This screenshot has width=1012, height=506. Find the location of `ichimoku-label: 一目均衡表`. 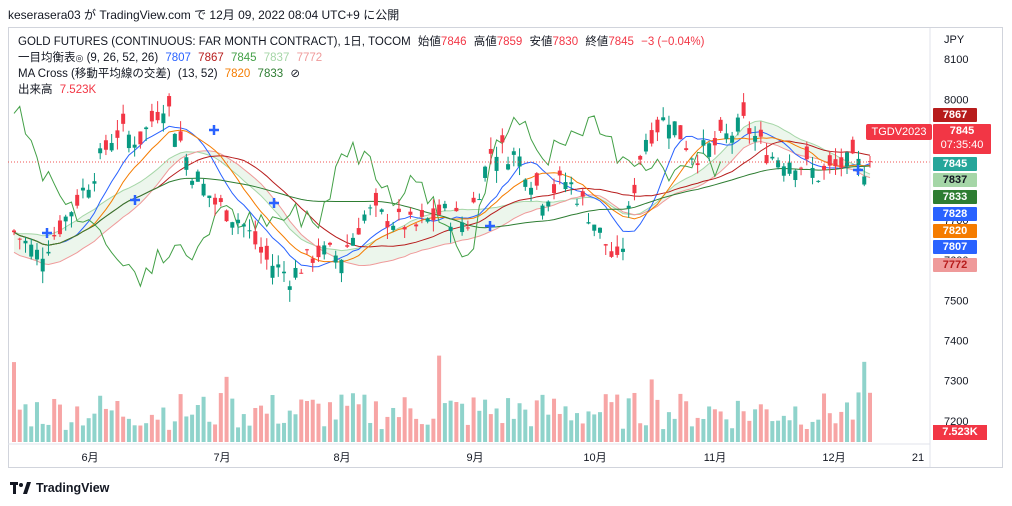

ichimoku-label: 一目均衡表 is located at coordinates (47, 58).